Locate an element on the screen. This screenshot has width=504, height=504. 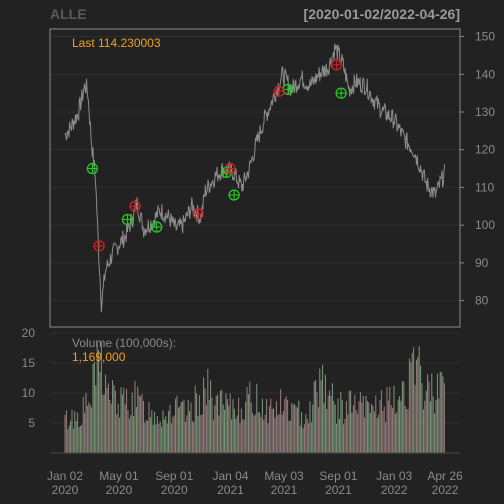
price-axis-ticks: 80 90 100 110 120 130 140 150 is located at coordinates (477, 169).